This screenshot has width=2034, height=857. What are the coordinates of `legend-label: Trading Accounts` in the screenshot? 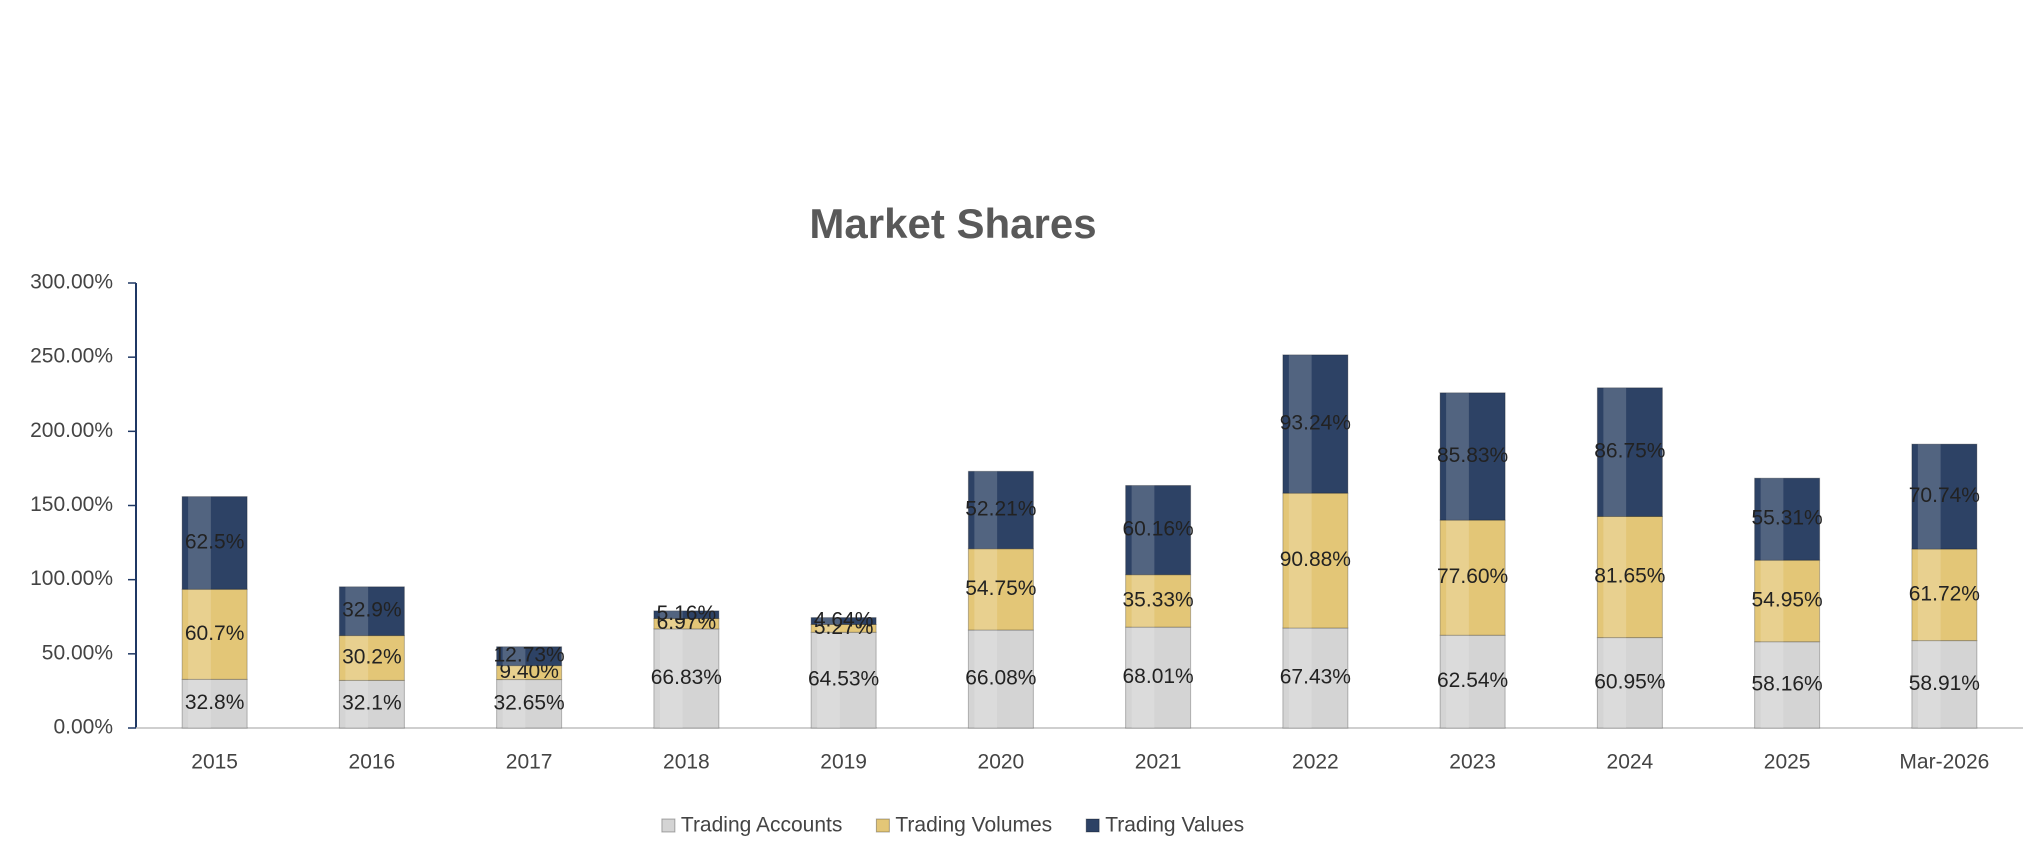 It's located at (761, 825).